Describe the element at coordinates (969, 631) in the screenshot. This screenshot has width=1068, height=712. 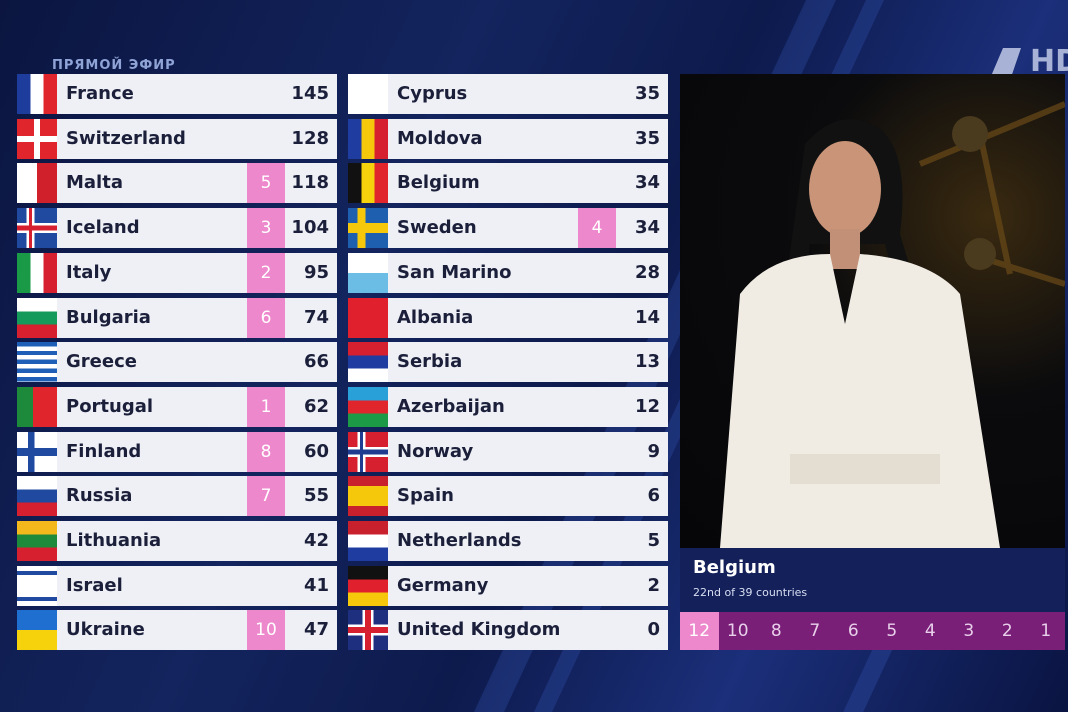
I see `points-cell: 3` at that location.